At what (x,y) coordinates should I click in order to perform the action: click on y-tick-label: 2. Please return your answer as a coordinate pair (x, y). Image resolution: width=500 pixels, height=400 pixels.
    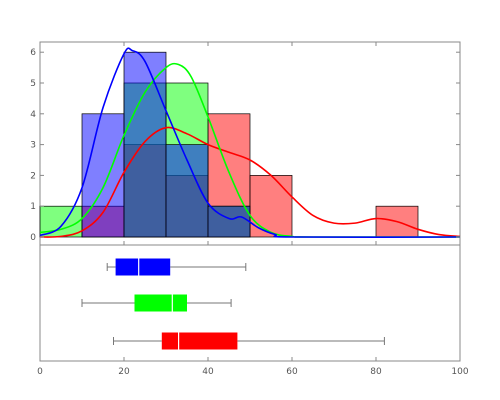
    Looking at the image, I should click on (33, 176).